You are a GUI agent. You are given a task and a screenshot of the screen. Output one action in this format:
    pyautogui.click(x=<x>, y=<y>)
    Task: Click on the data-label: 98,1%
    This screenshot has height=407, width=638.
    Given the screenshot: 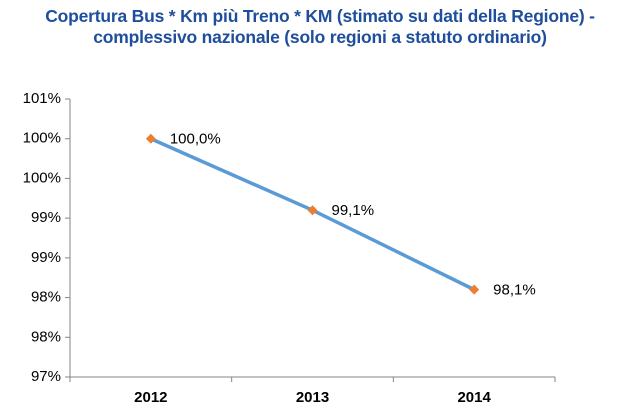 What is the action you would take?
    pyautogui.click(x=514, y=290)
    